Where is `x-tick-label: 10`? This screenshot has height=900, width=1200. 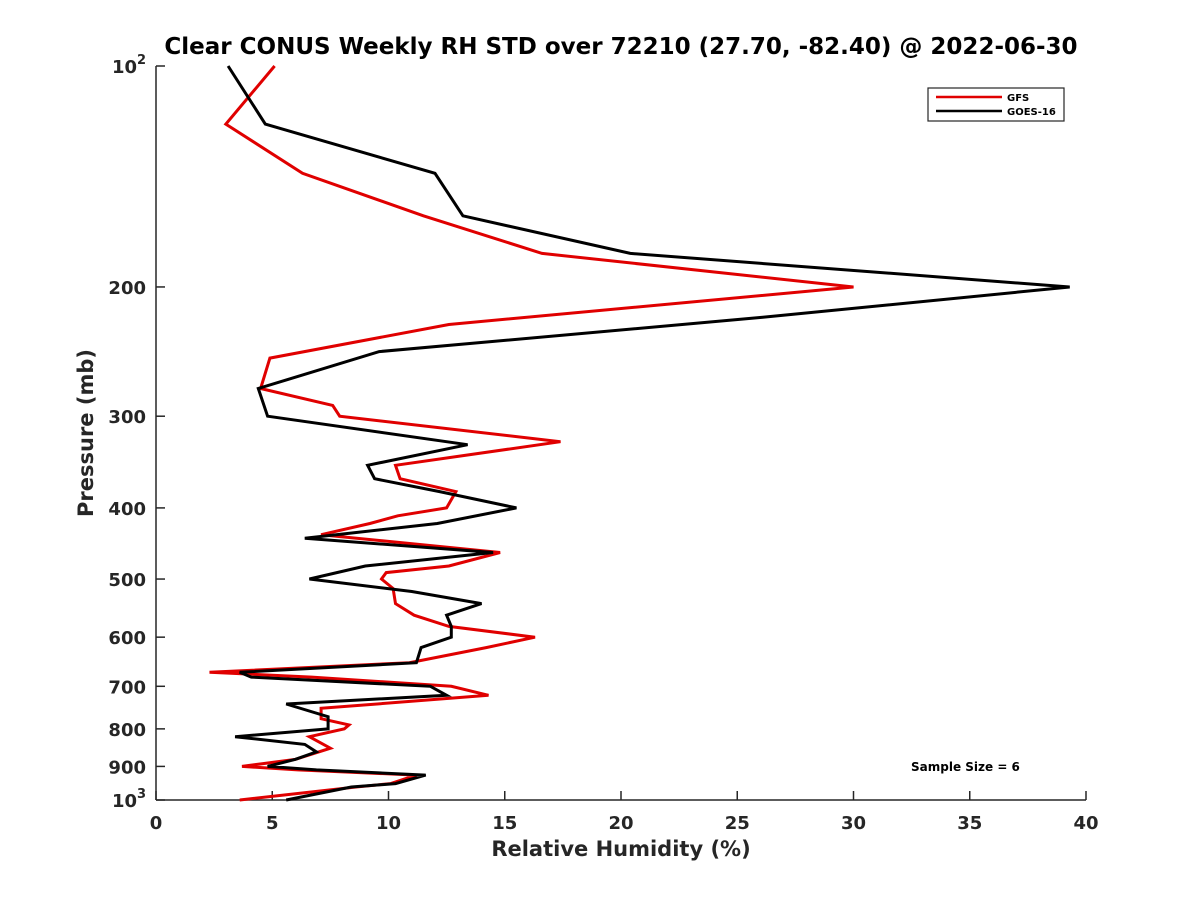
x-tick-label: 10 is located at coordinates (388, 823).